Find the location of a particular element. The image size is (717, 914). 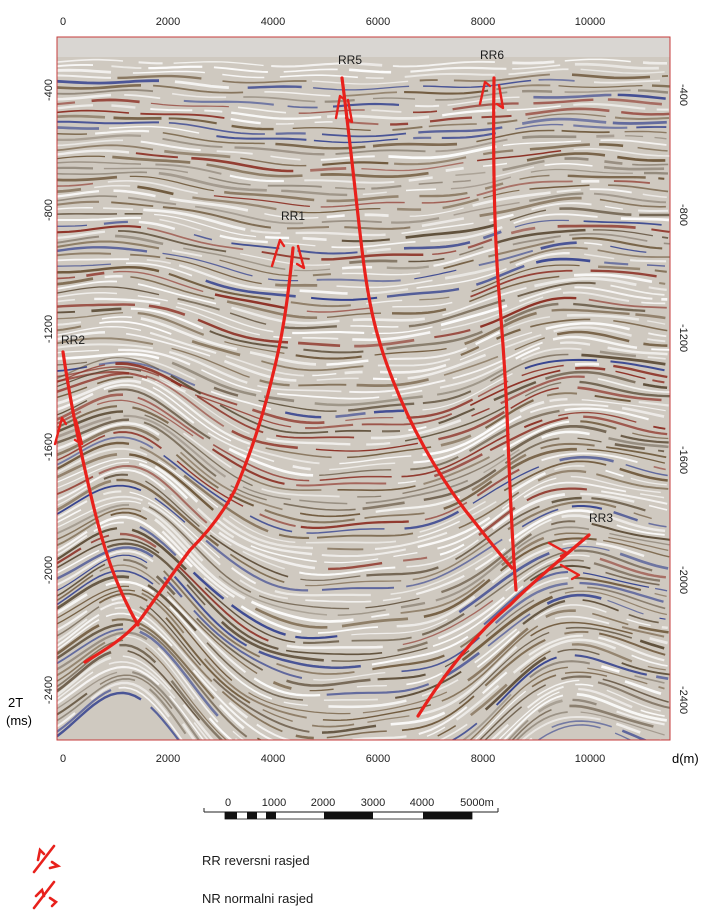

x-tick-label: 4000 is located at coordinates (273, 22).